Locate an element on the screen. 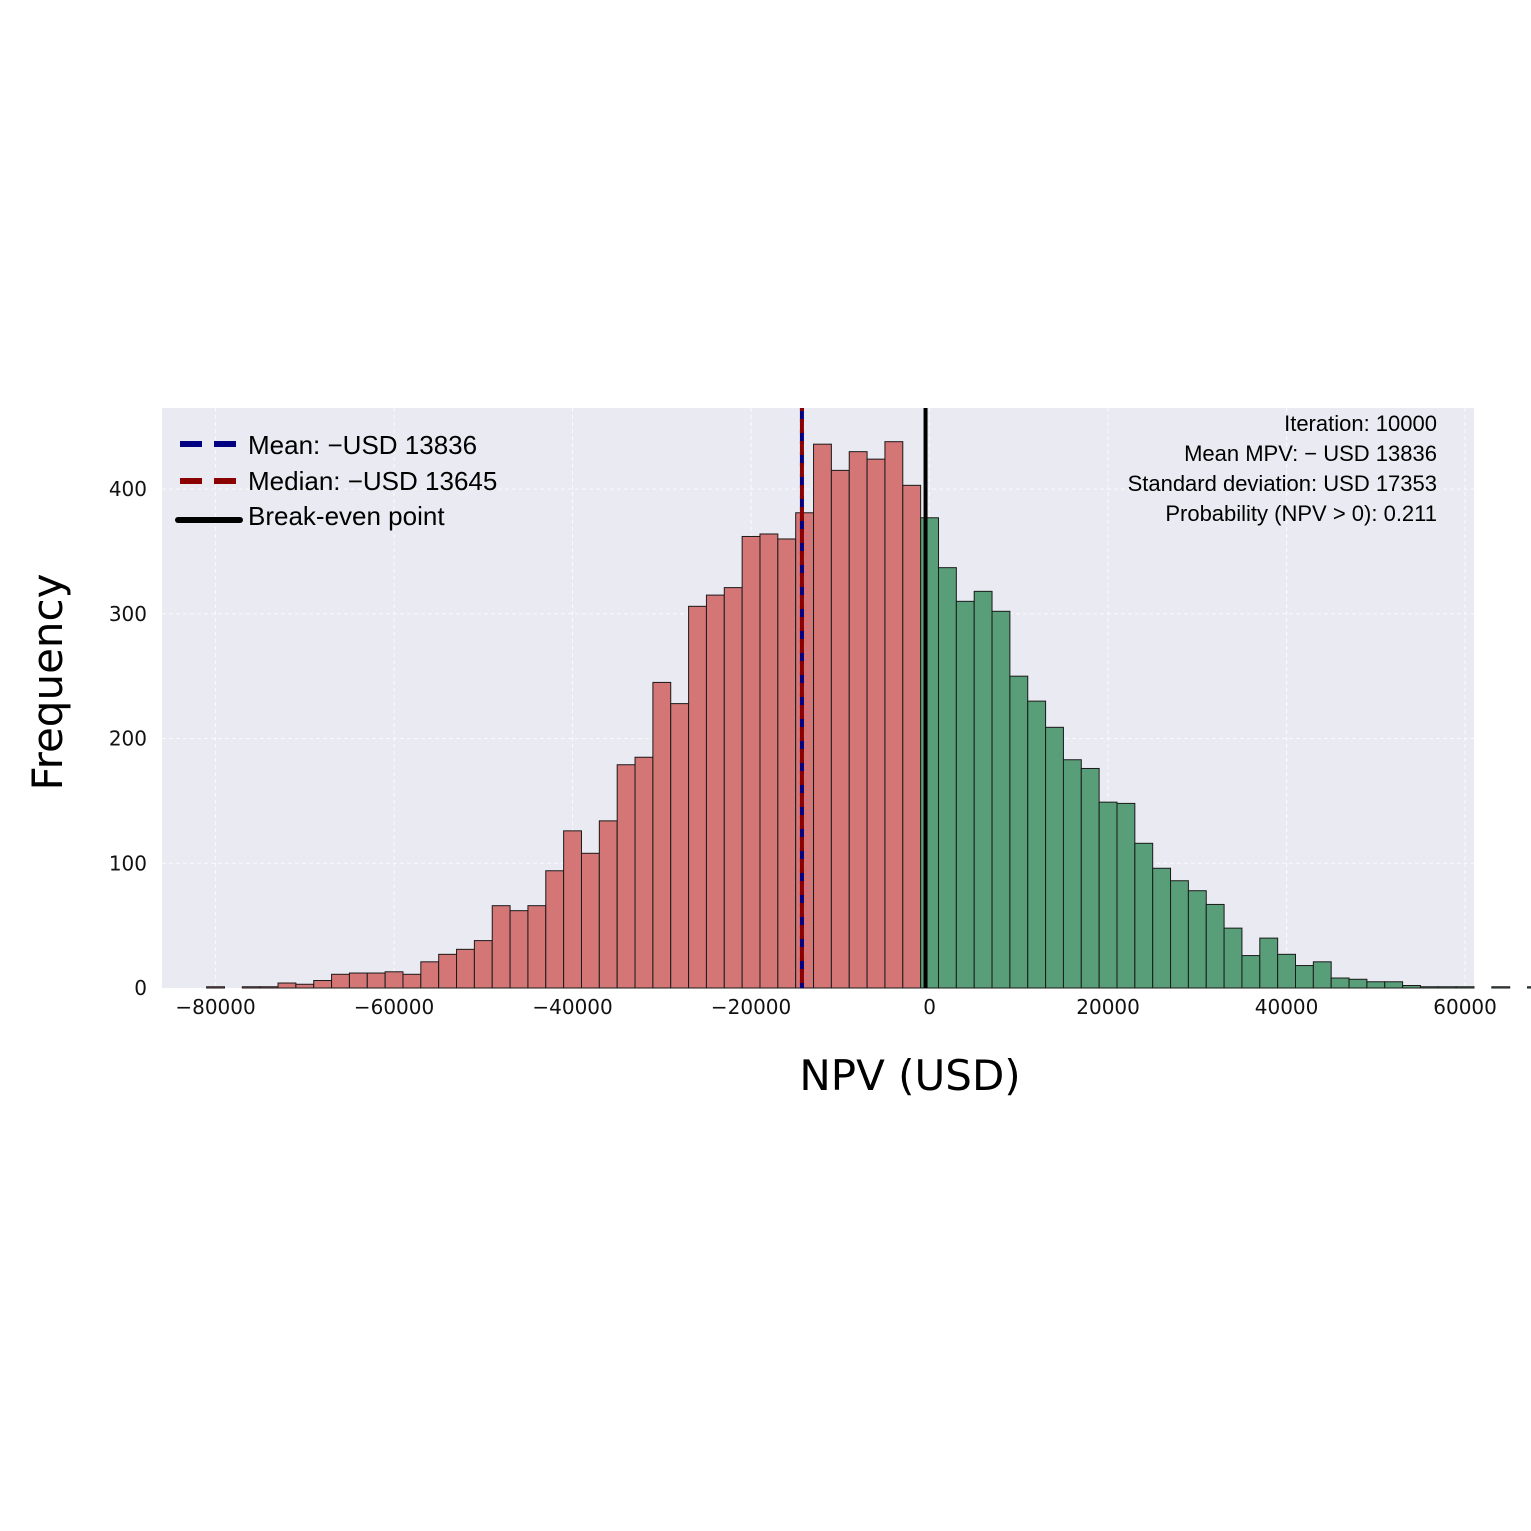 This screenshot has width=1531, height=1531. x-tick-label-5: 20000 is located at coordinates (1108, 1007).